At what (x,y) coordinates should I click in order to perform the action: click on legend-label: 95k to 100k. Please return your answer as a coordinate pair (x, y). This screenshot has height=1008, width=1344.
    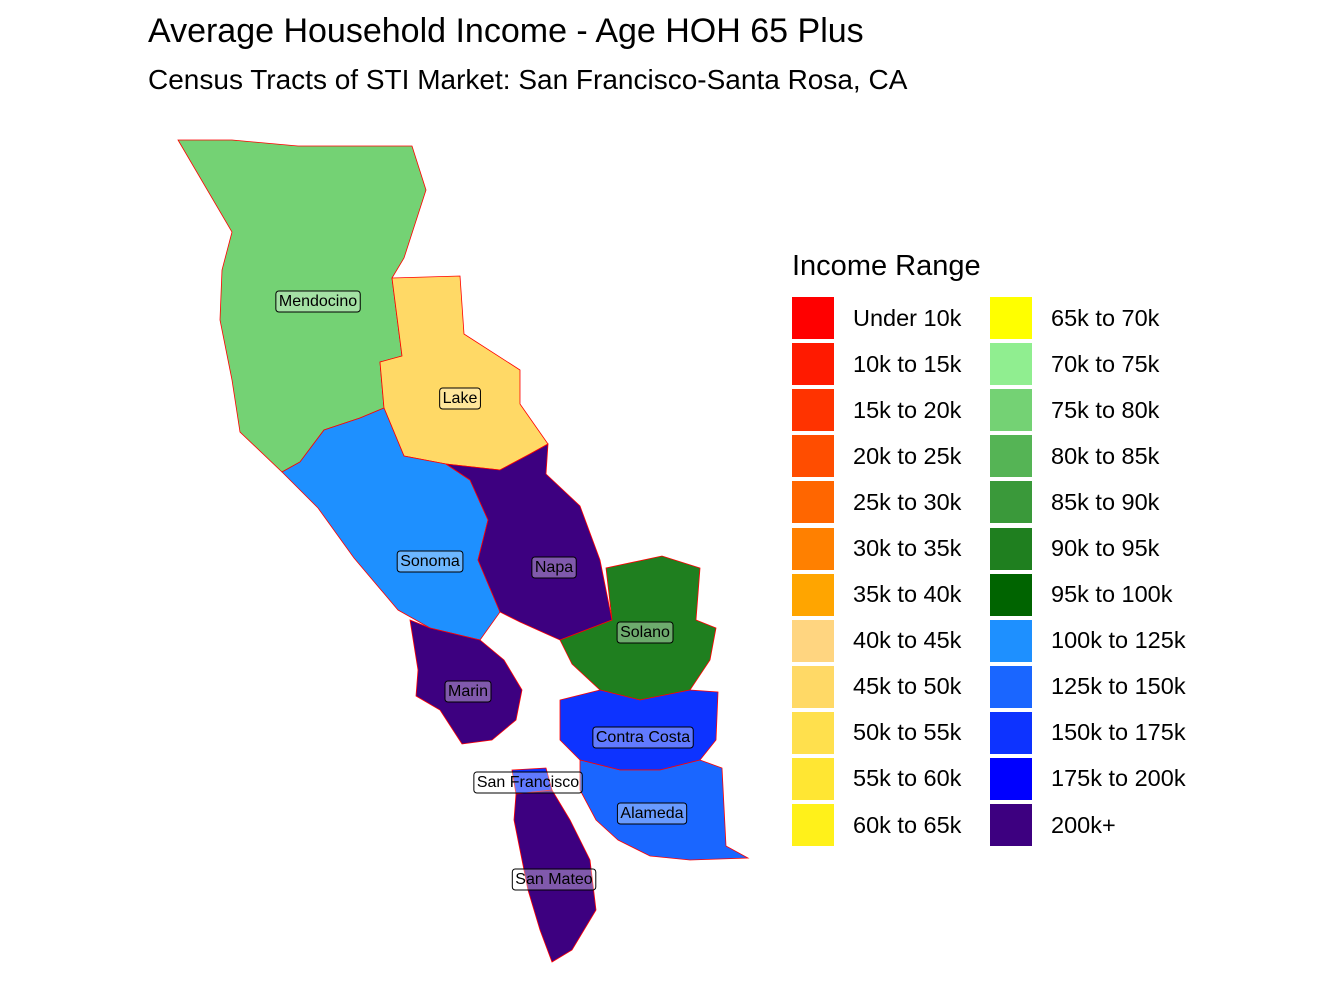
    Looking at the image, I should click on (1112, 594).